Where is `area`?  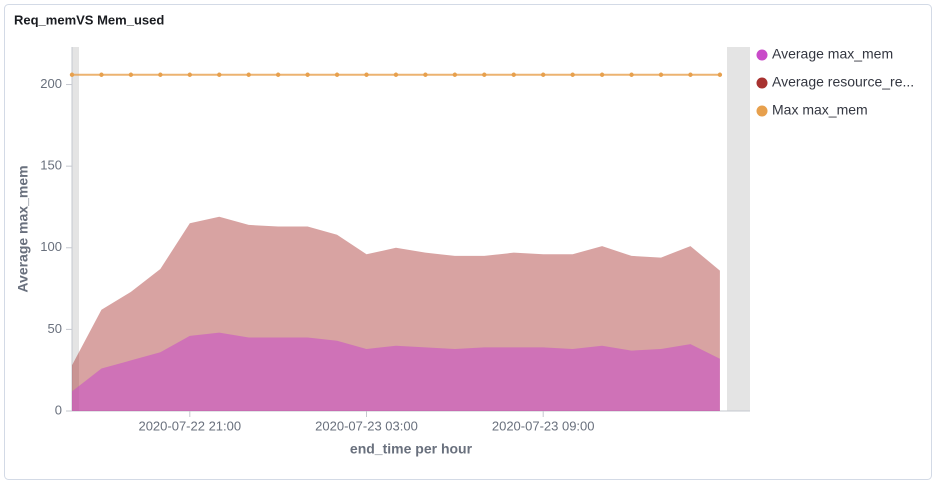 area is located at coordinates (396, 371).